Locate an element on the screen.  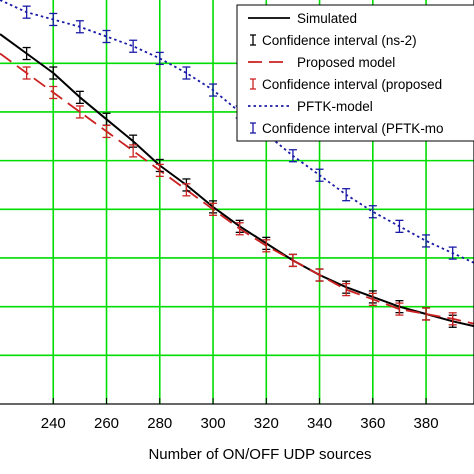
legend-label-1: Confidence interval (ns-2) is located at coordinates (339, 40).